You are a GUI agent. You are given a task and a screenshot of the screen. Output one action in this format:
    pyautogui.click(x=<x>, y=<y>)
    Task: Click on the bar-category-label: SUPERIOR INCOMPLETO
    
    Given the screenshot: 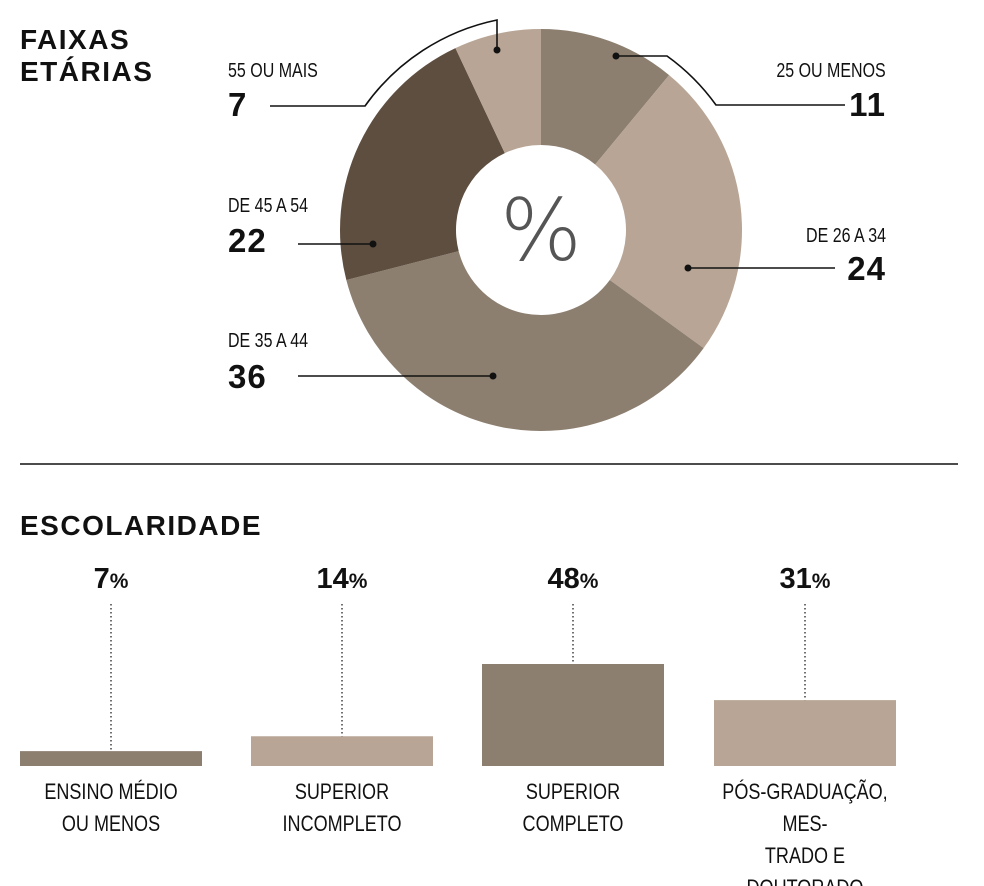 What is the action you would take?
    pyautogui.click(x=342, y=808)
    